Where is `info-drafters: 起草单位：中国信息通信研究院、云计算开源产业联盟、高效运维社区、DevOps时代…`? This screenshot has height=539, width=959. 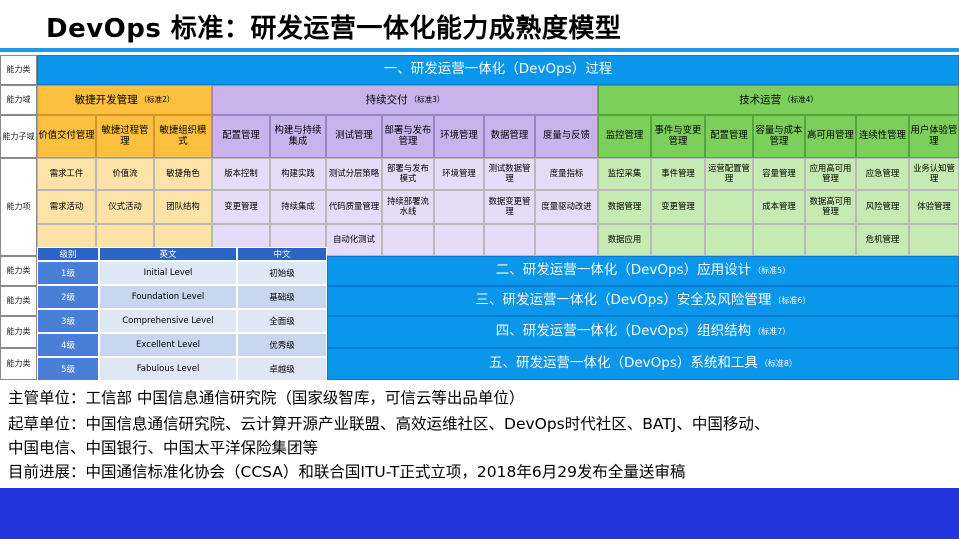
info-drafters: 起草单位：中国信息通信研究院、云计算开源产业联盟、高效运维社区、DevOps时代… is located at coordinates (389, 424).